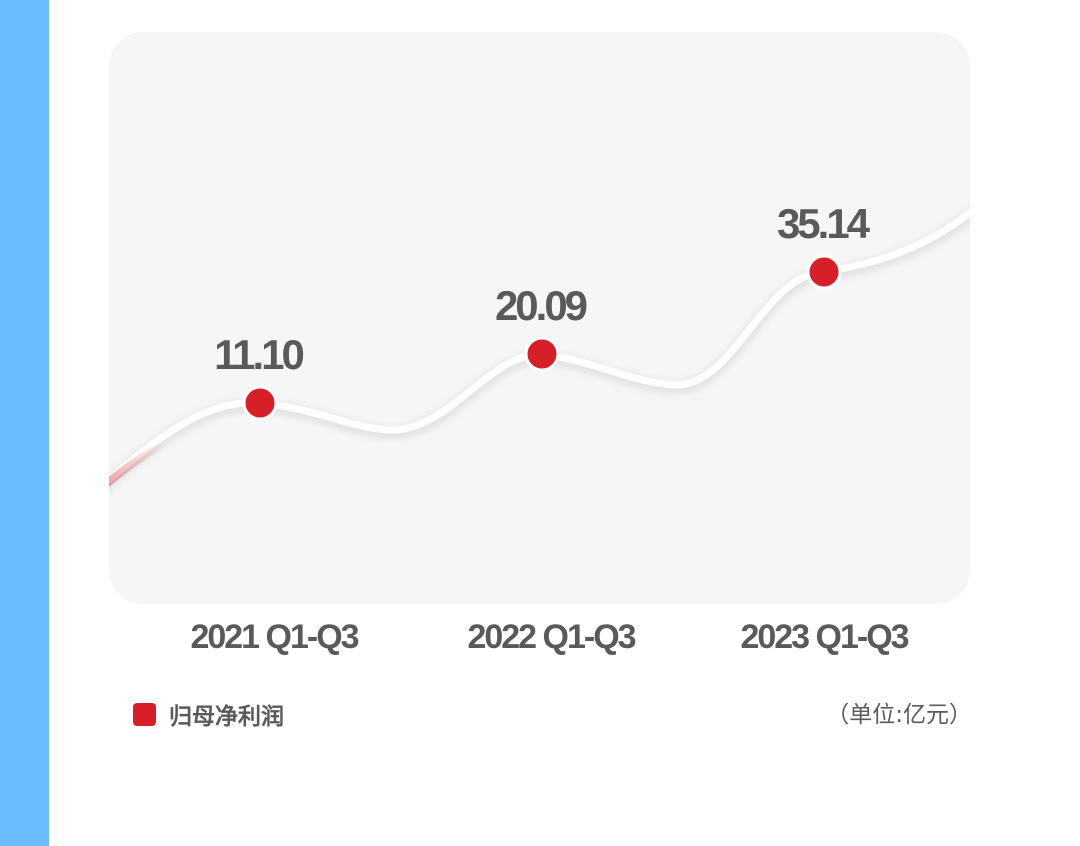 Image resolution: width=1080 pixels, height=846 pixels. I want to click on series-line-start-fade, so click(138, 463).